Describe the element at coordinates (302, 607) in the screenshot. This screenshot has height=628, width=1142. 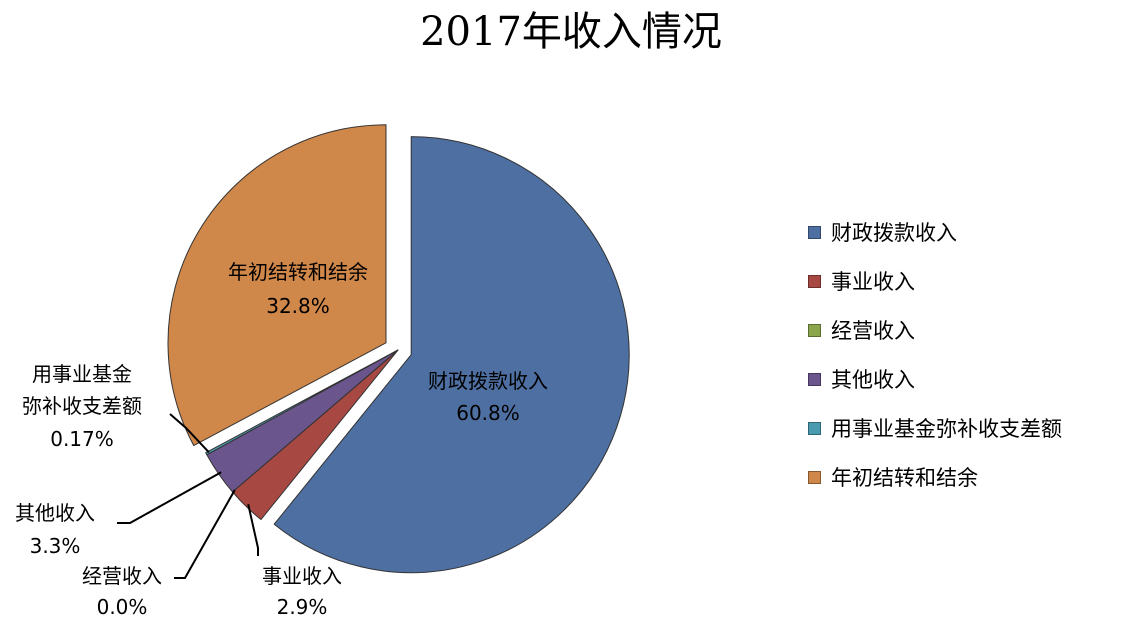
I see `slice-2-label-value: 2.9%` at that location.